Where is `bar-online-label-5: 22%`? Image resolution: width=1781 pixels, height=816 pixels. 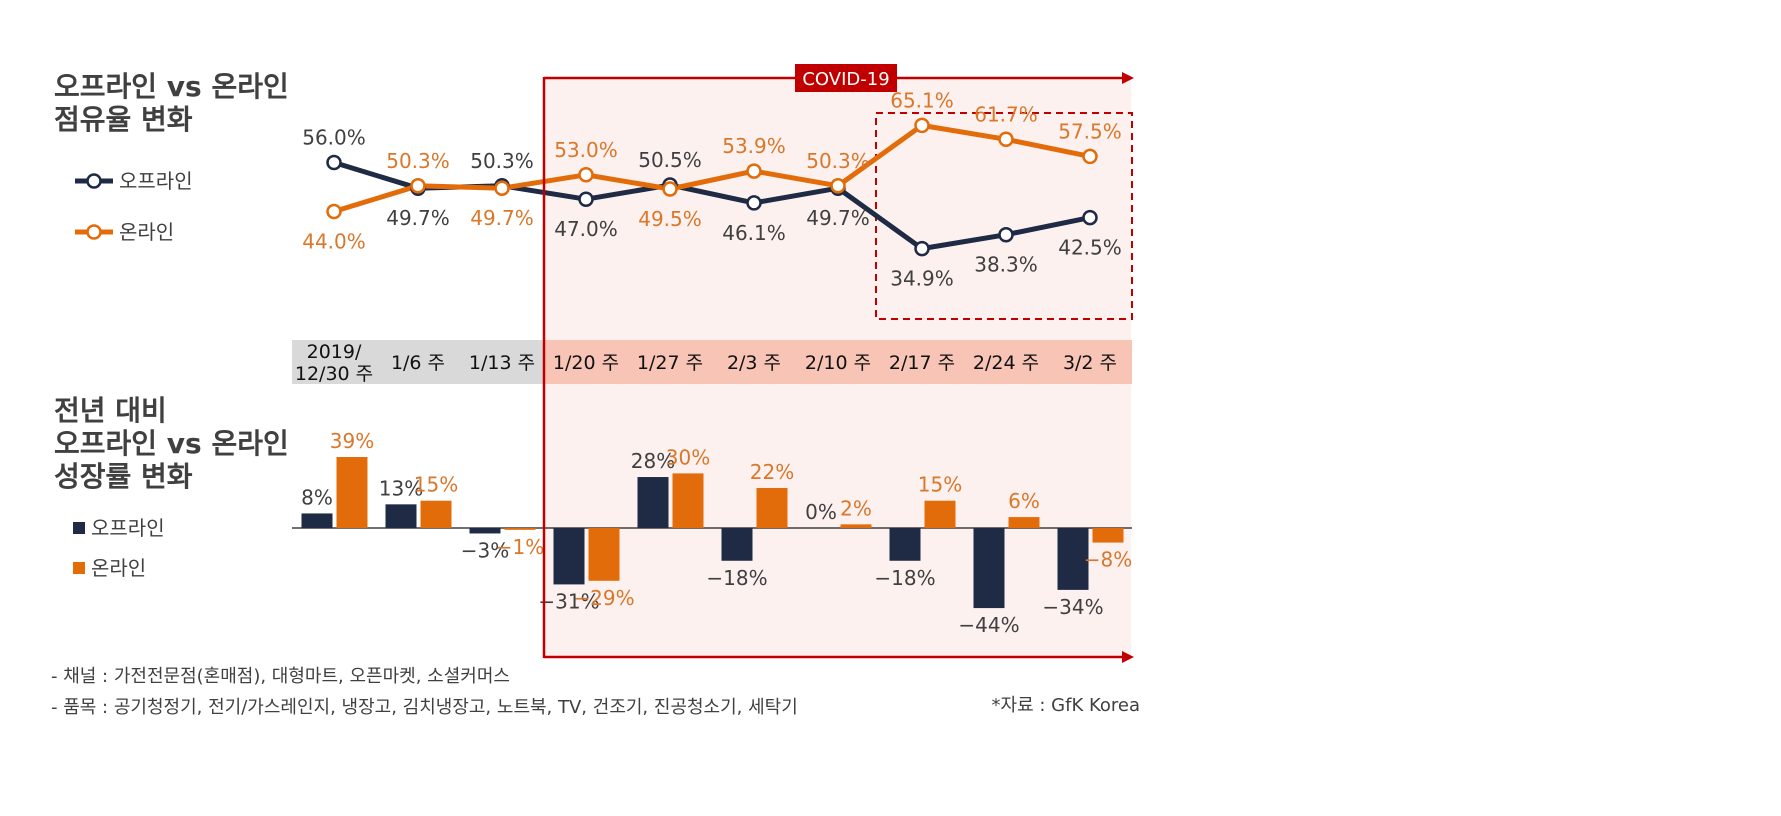
bar-online-label-5: 22% is located at coordinates (772, 472).